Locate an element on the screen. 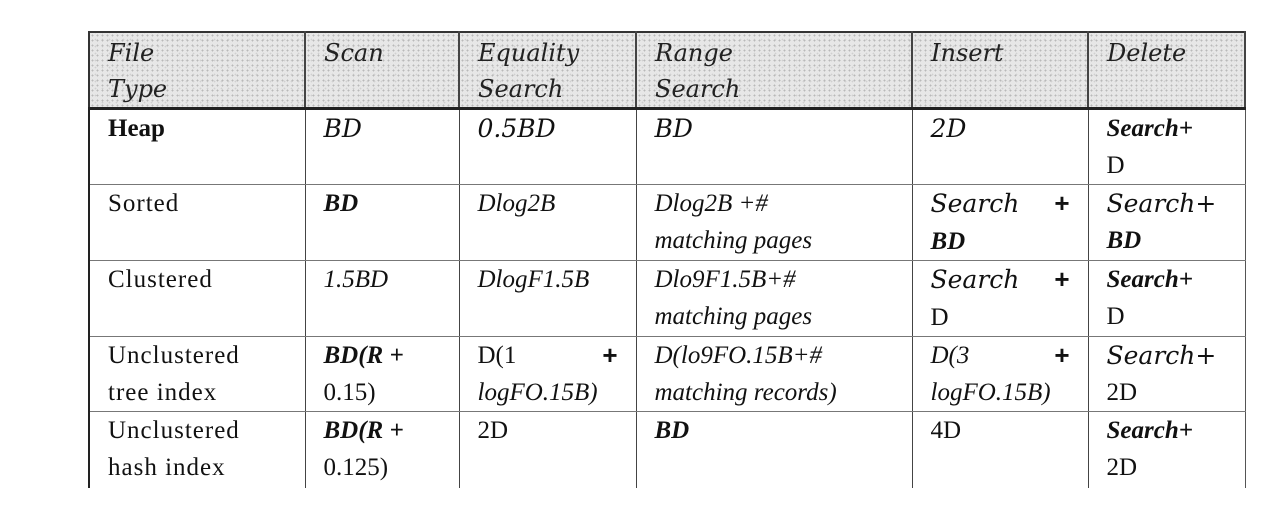 This screenshot has height=514, width=1270. cell-scan: BD(R + 0.125) is located at coordinates (381, 449).